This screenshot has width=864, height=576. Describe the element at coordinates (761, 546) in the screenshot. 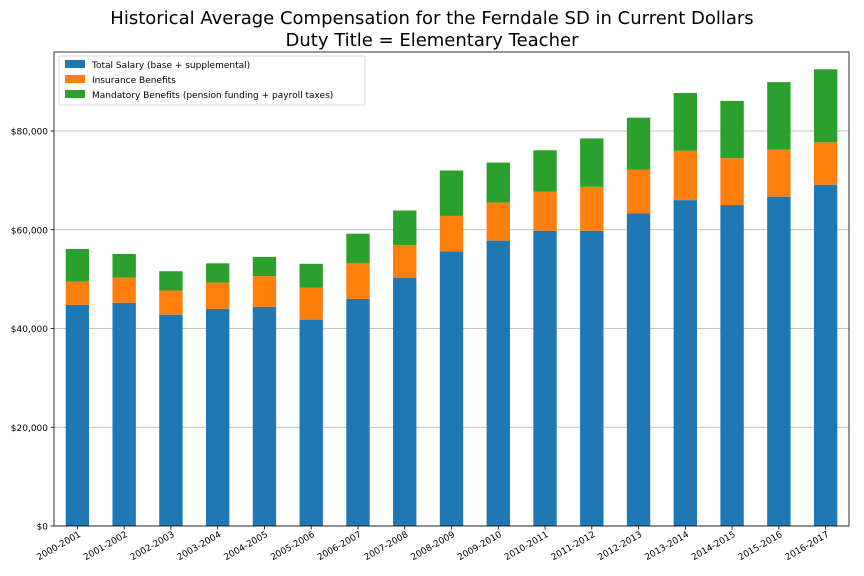

I see `x-tick-label: 2015-2016` at that location.